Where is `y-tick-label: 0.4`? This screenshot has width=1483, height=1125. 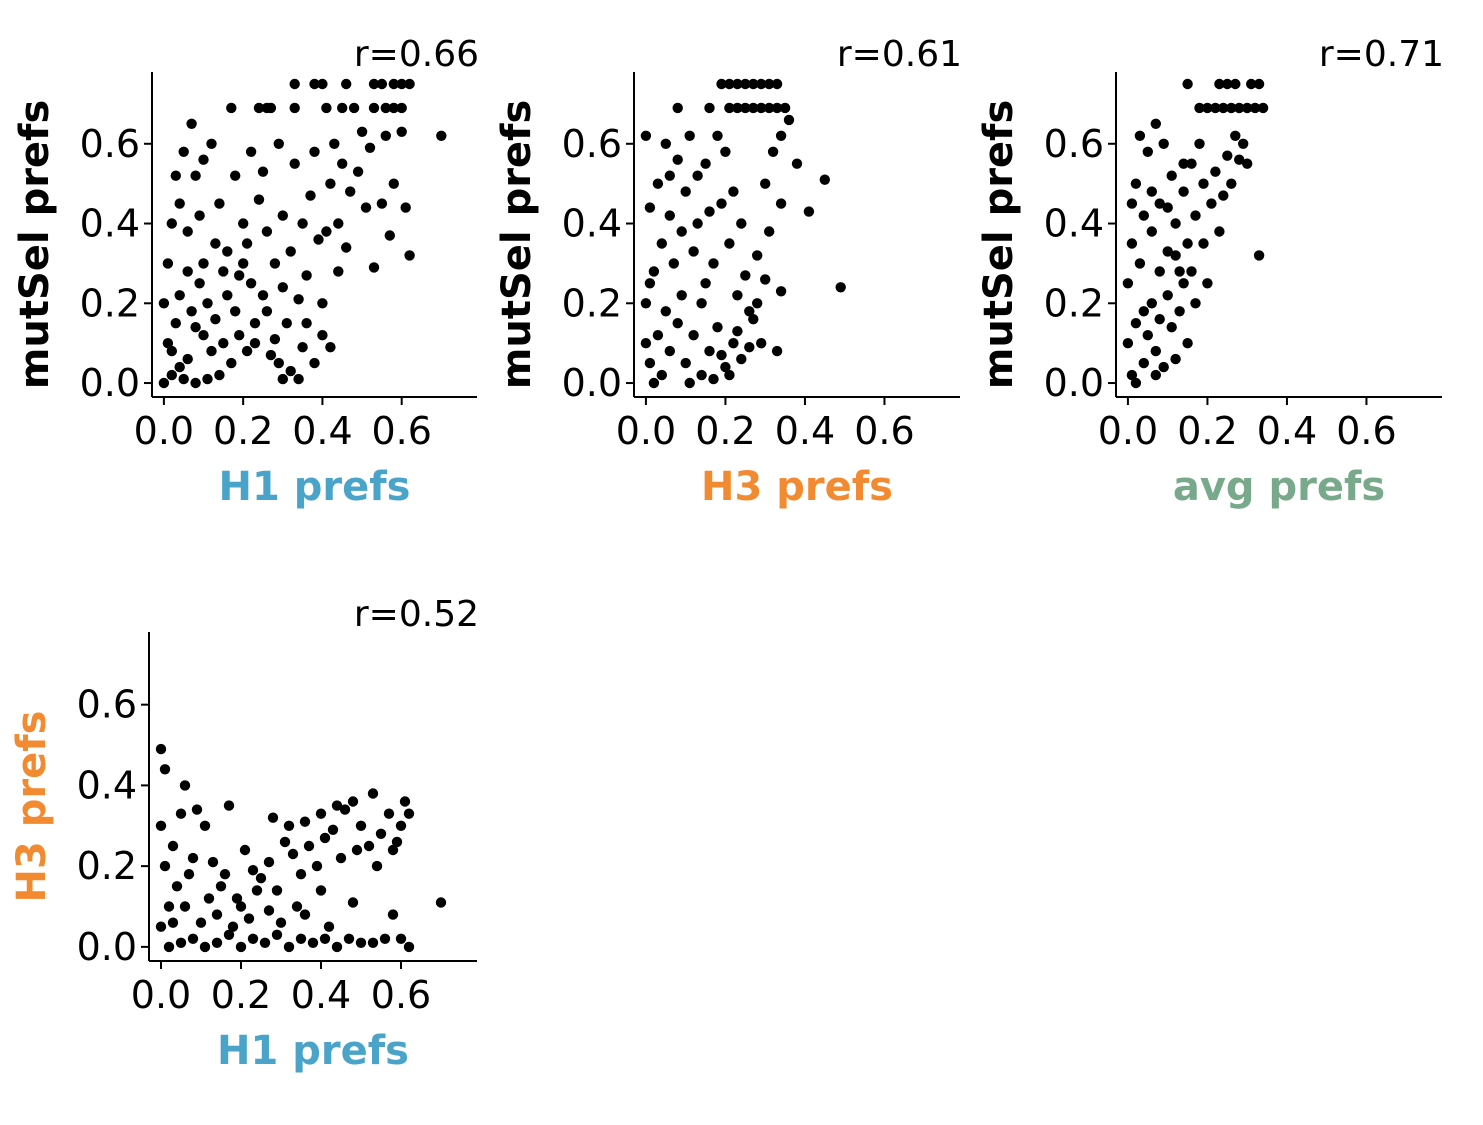
y-tick-label: 0.4 is located at coordinates (110, 224).